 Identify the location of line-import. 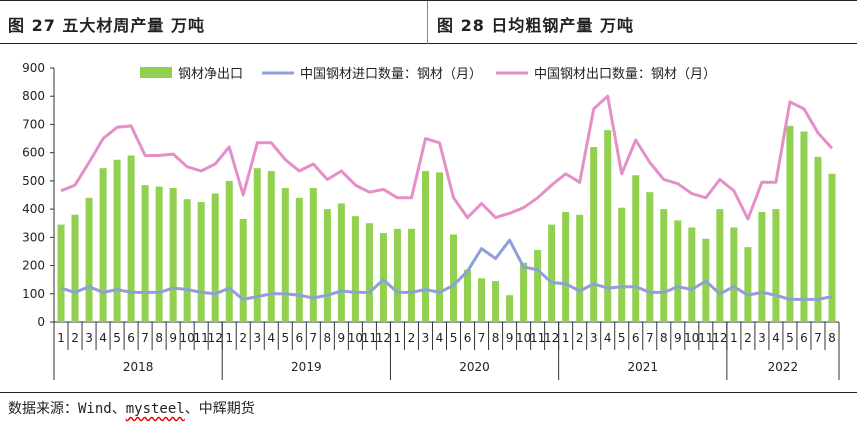
(446, 269).